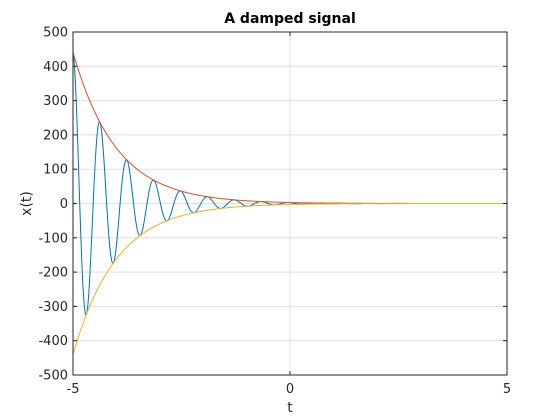  I want to click on x-tick-label: -5, so click(73, 389).